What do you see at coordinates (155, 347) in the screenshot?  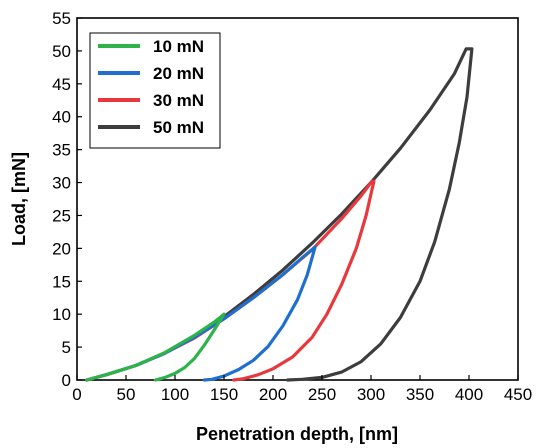 I see `series-line-10-mn` at bounding box center [155, 347].